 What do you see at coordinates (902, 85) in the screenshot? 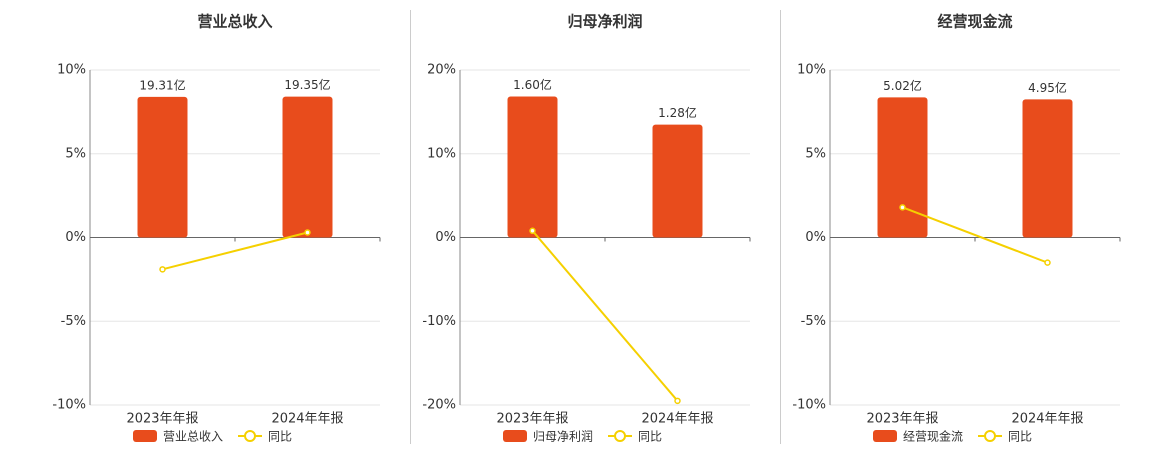
I see `value-label: 5.02亿` at bounding box center [902, 85].